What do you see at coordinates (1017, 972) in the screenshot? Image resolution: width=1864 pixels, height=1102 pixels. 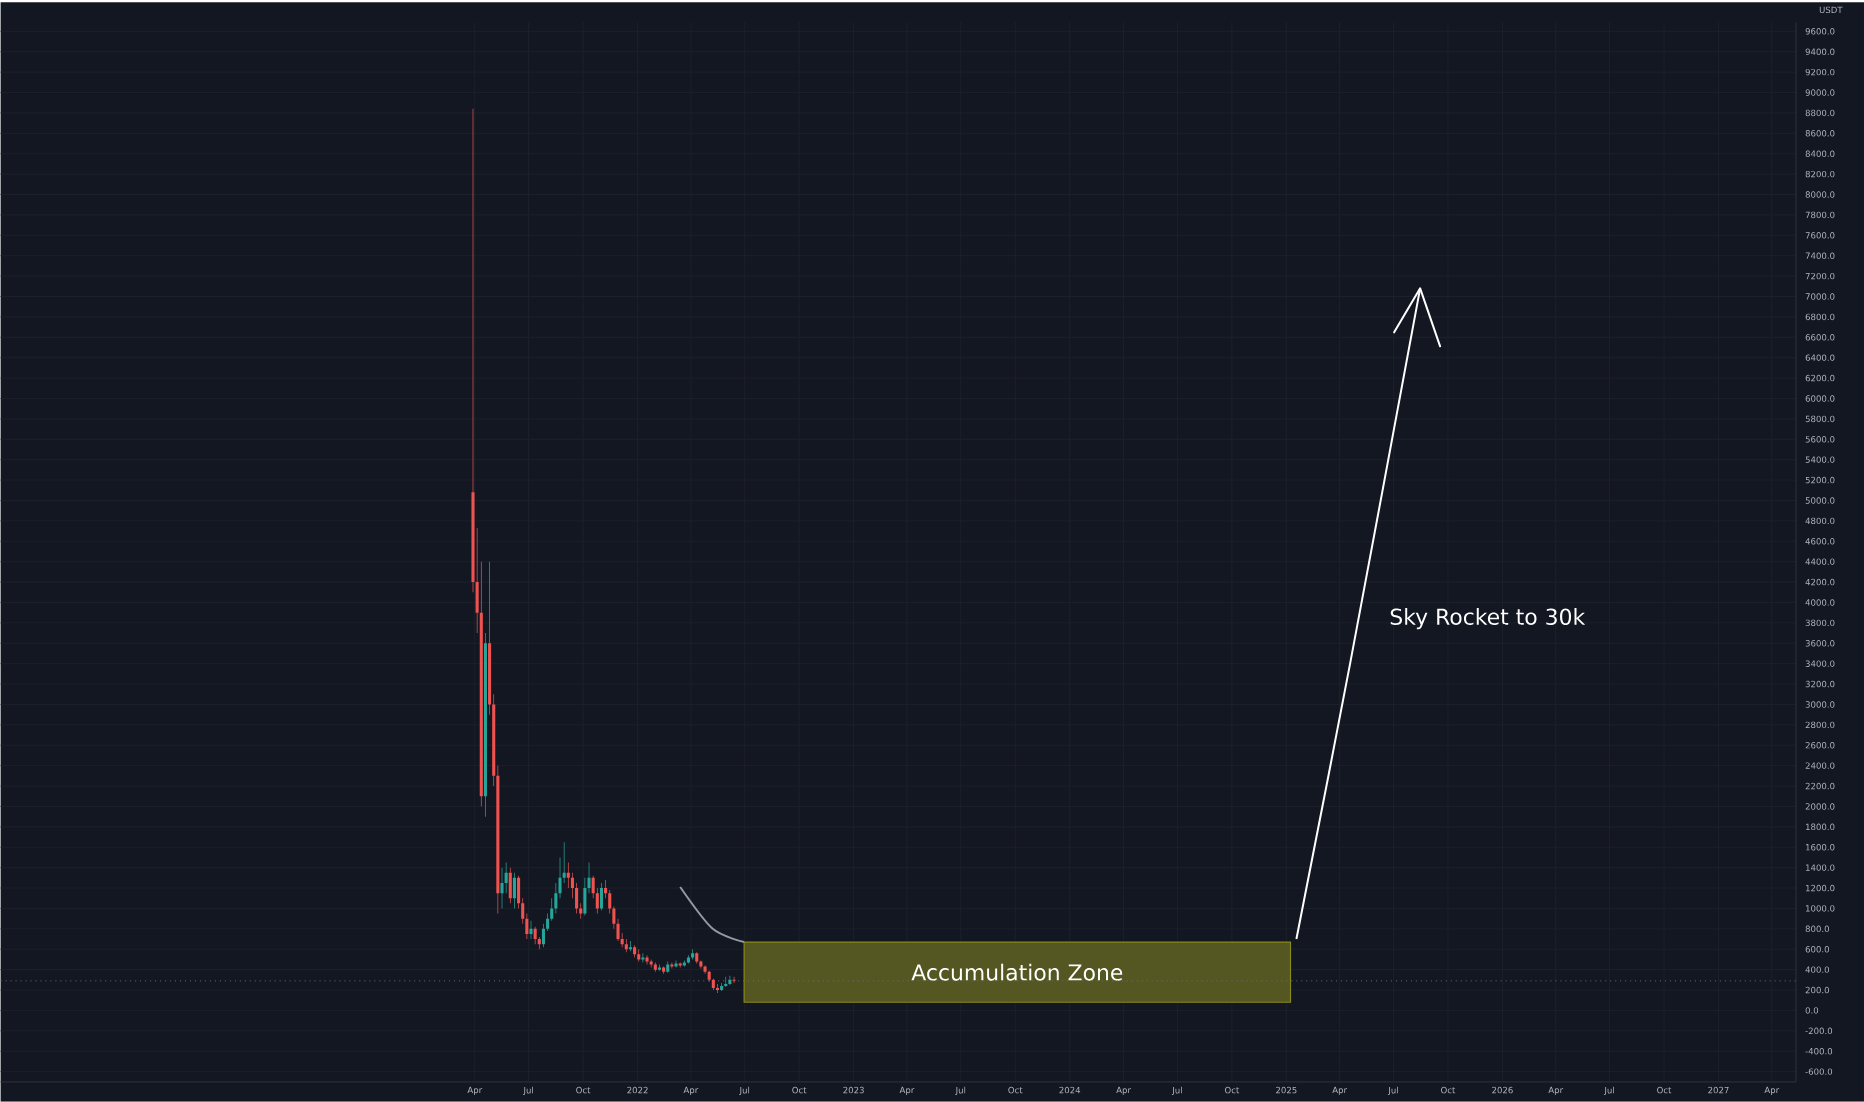 I see `band-label: Accumulation Zone` at bounding box center [1017, 972].